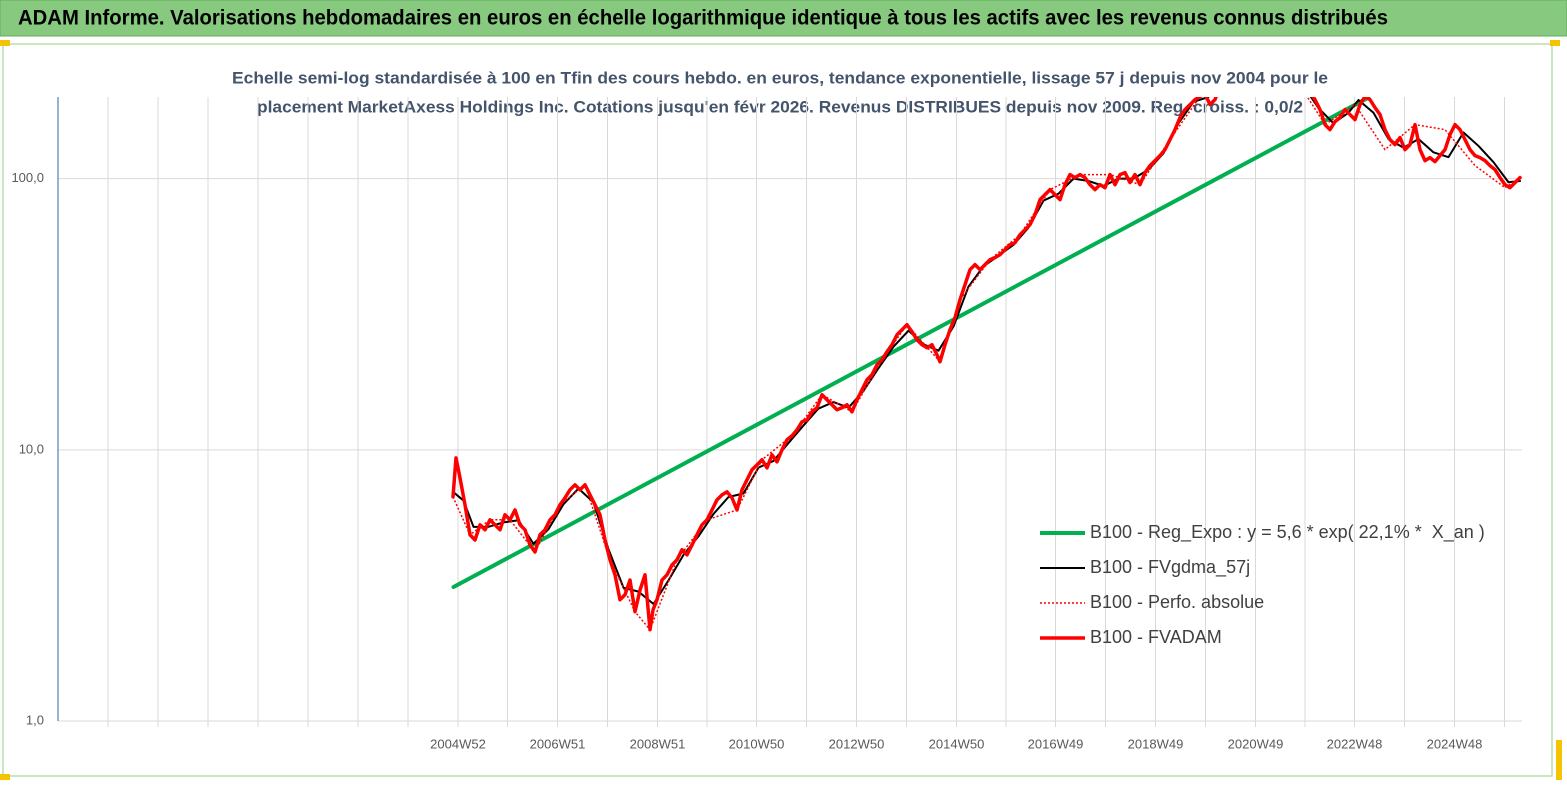  I want to click on x-tick-label: 2008W51, so click(658, 743).